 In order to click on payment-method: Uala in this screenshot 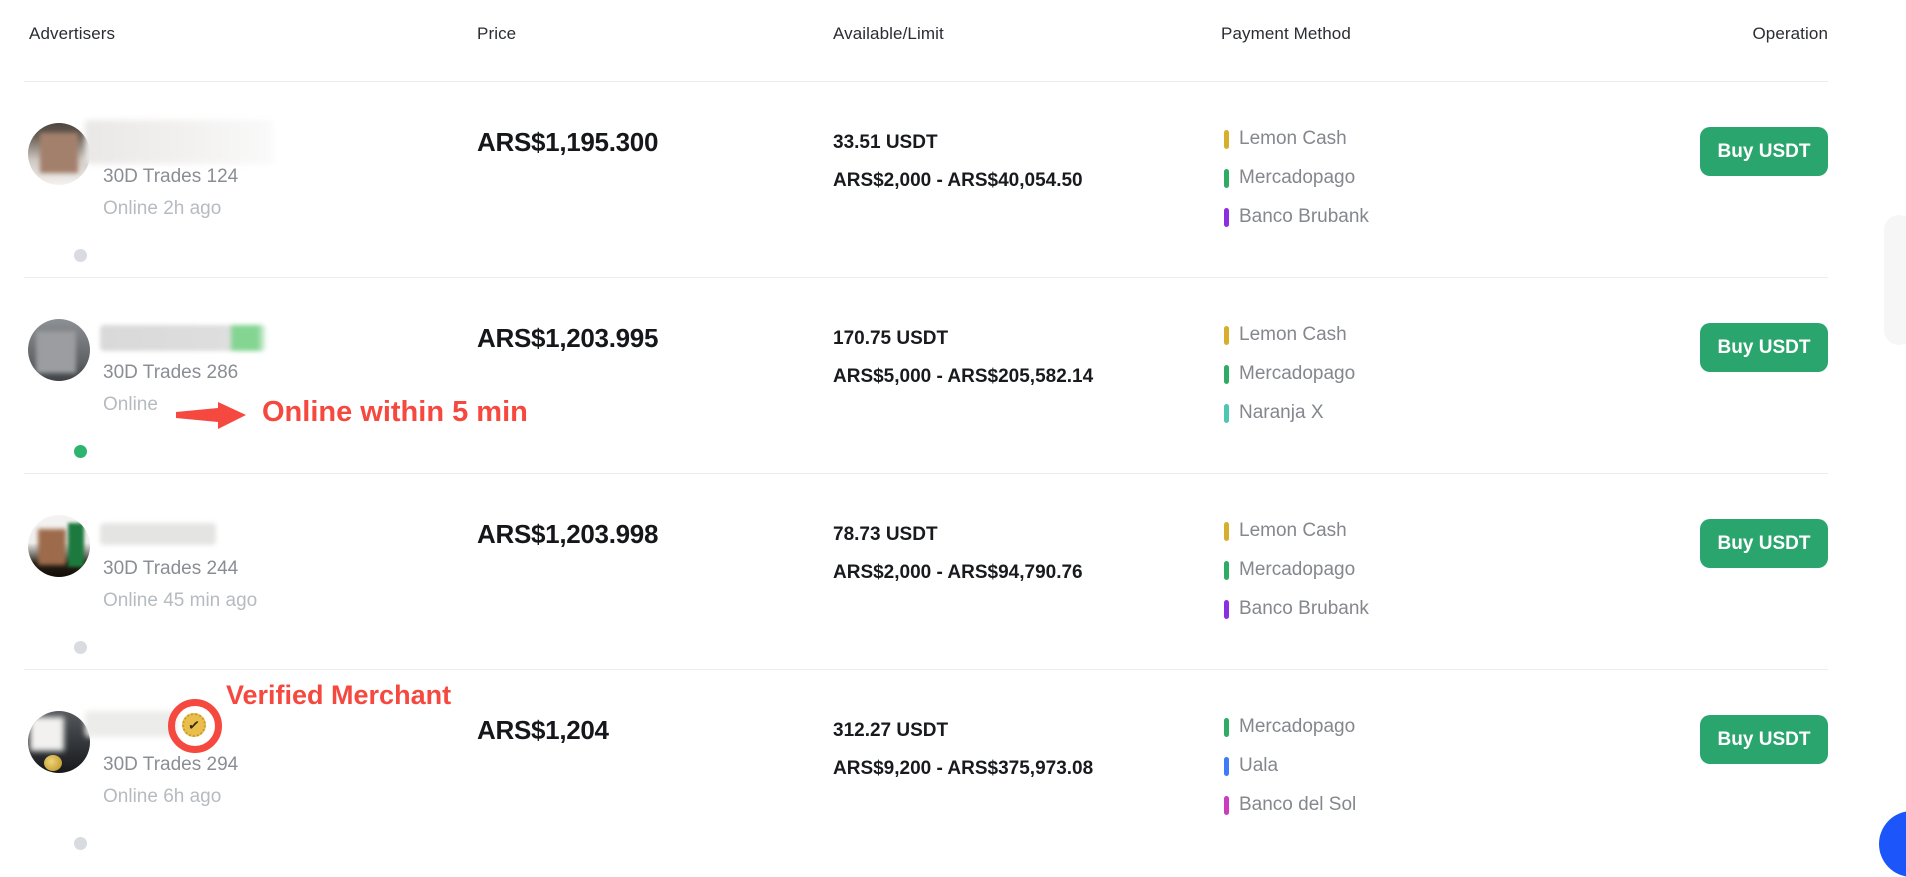, I will do `click(1290, 765)`.